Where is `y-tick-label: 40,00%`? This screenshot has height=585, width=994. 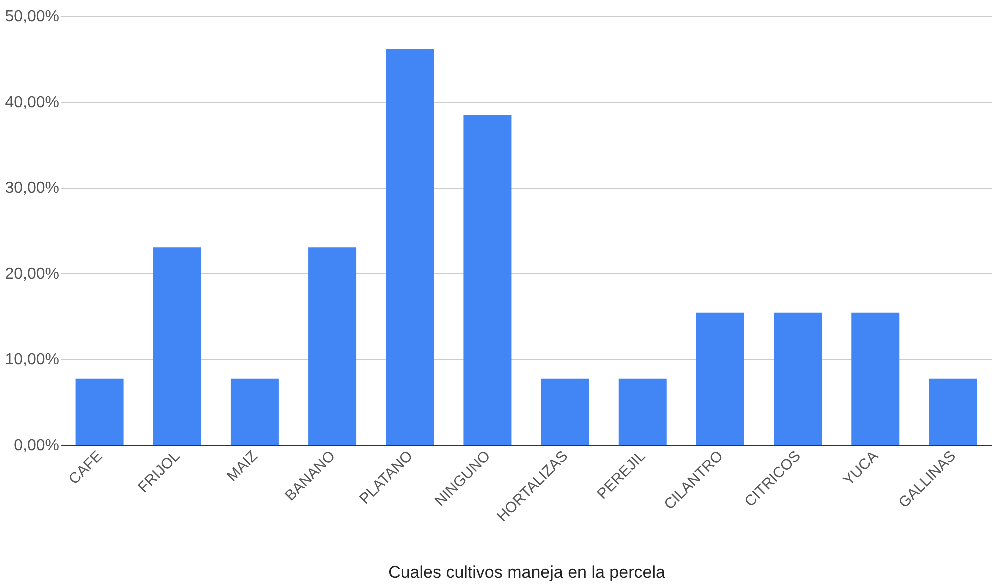
y-tick-label: 40,00% is located at coordinates (32, 103).